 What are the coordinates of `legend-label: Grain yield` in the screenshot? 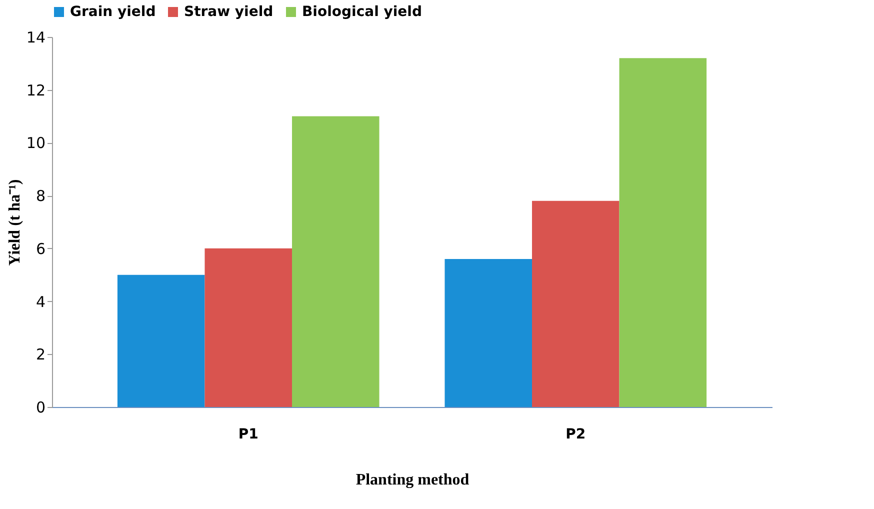 It's located at (113, 12).